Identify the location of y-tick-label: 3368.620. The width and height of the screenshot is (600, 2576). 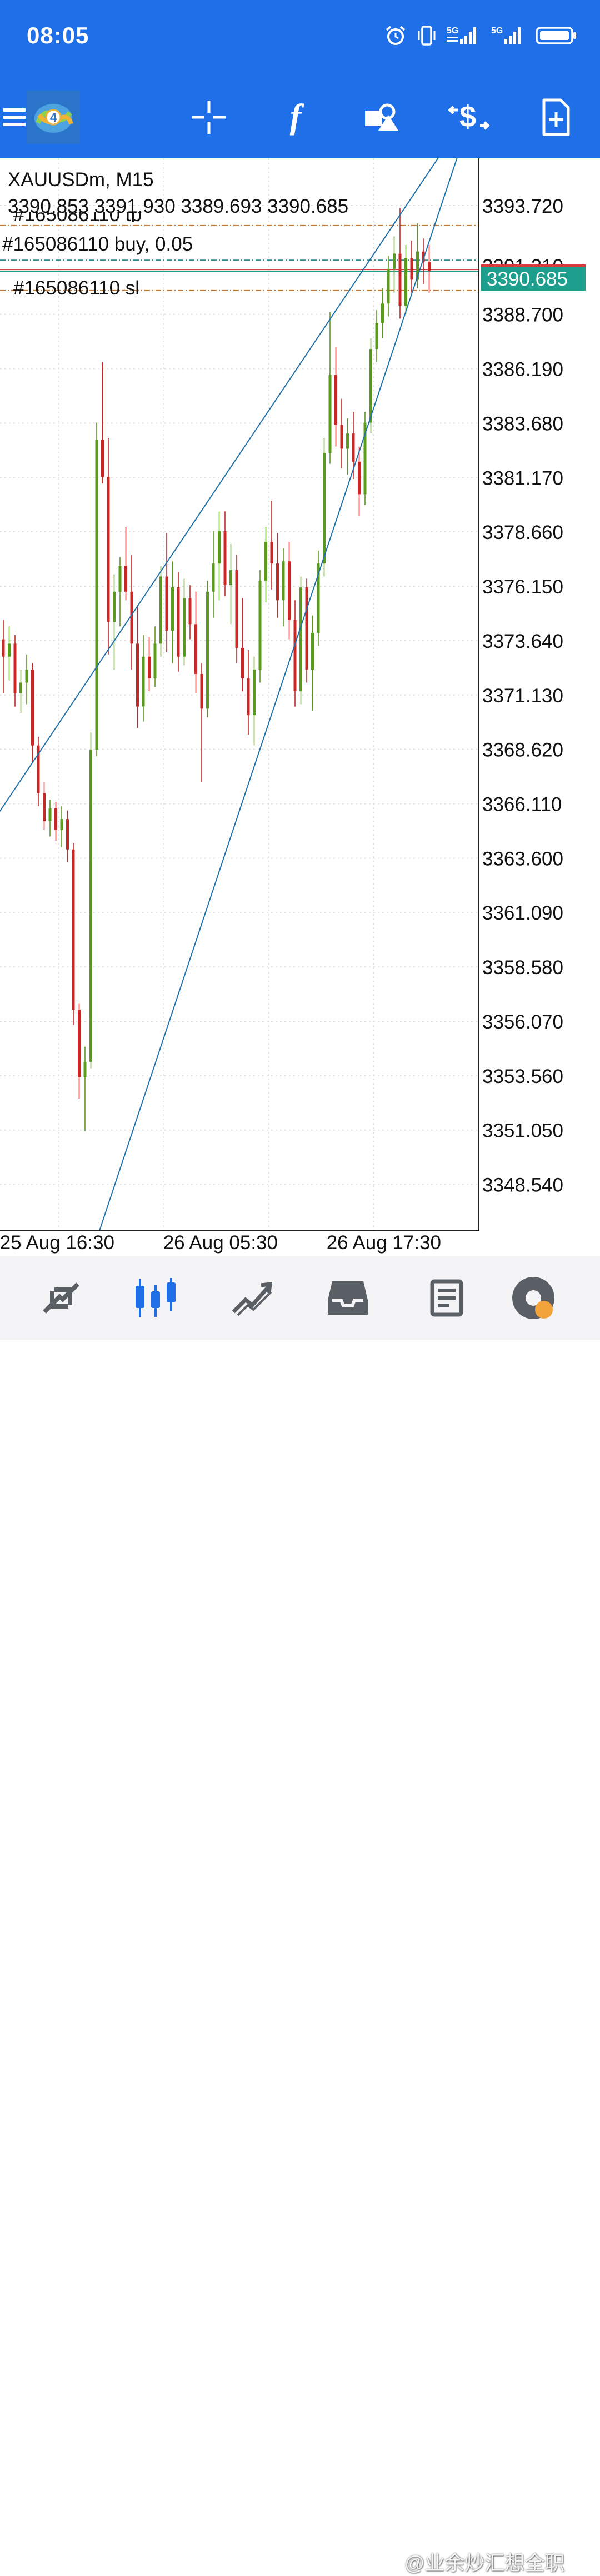
(522, 751).